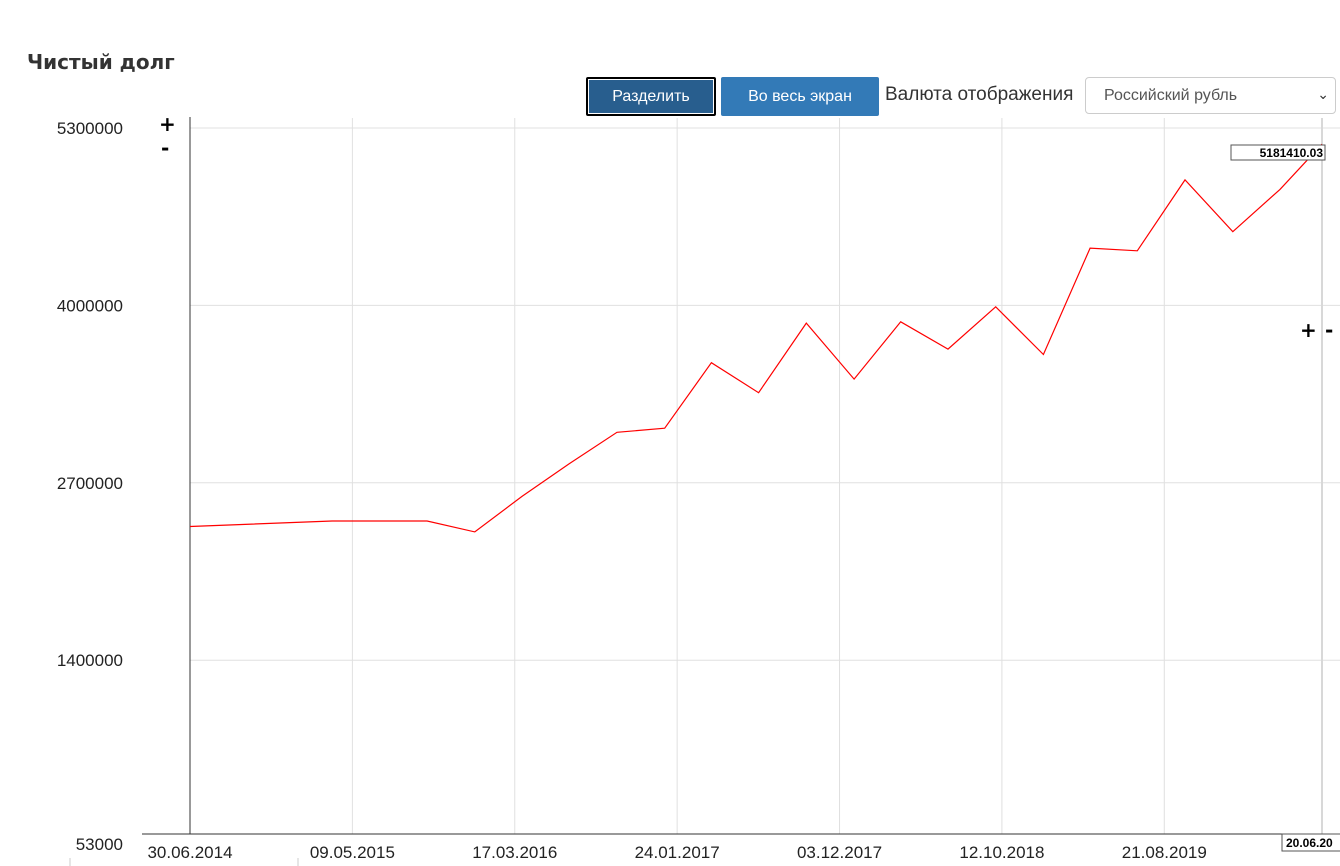 The height and width of the screenshot is (866, 1340). Describe the element at coordinates (1308, 330) in the screenshot. I see `x-zoom-in-button: +` at that location.